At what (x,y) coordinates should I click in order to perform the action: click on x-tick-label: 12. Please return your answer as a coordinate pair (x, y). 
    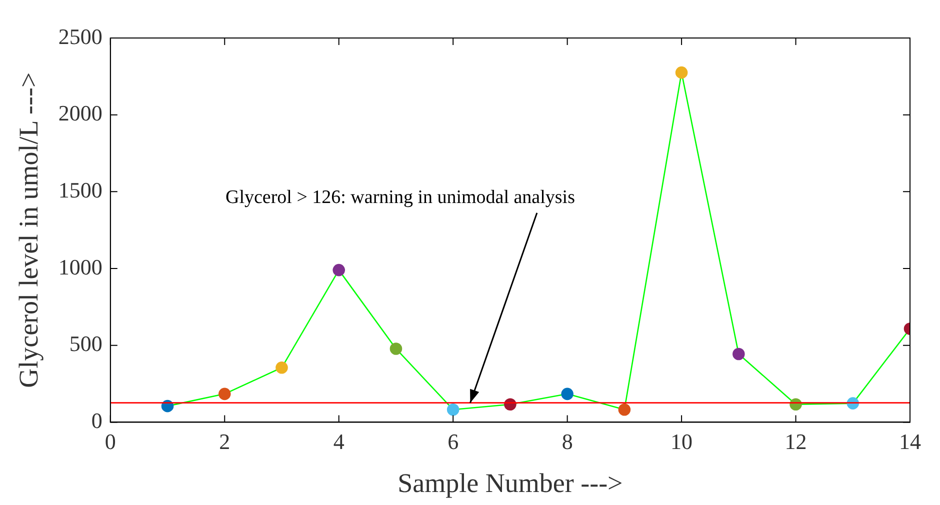
    Looking at the image, I should click on (795, 441).